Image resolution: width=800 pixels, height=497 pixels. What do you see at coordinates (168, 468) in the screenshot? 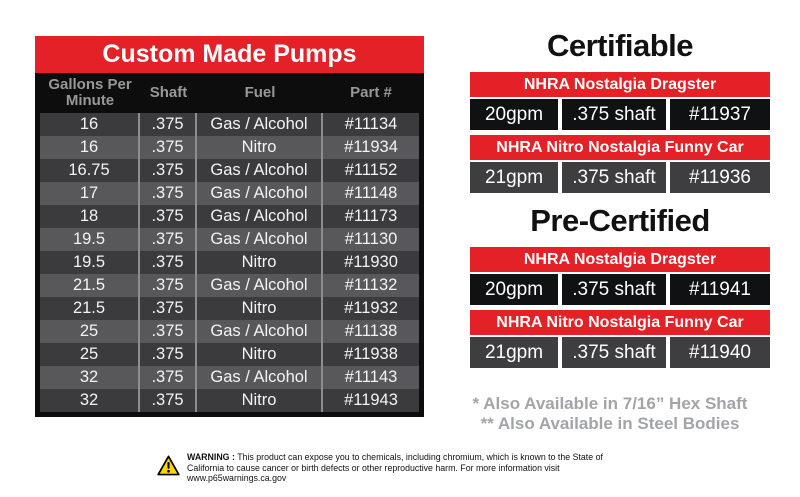
I see `warning-triangle-icon` at bounding box center [168, 468].